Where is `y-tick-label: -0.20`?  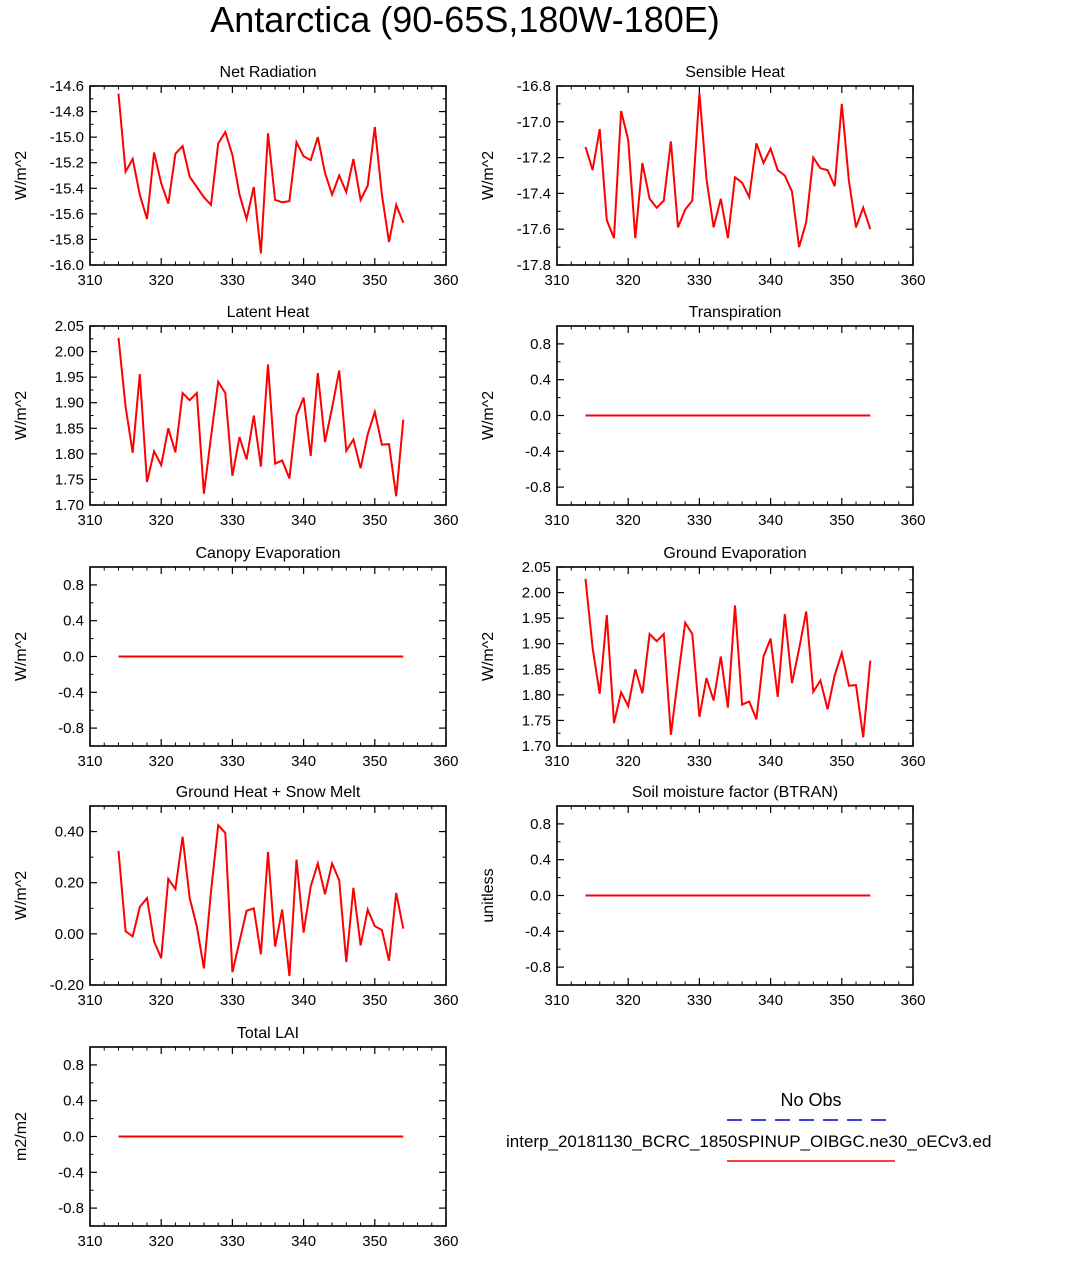 y-tick-label: -0.20 is located at coordinates (67, 985).